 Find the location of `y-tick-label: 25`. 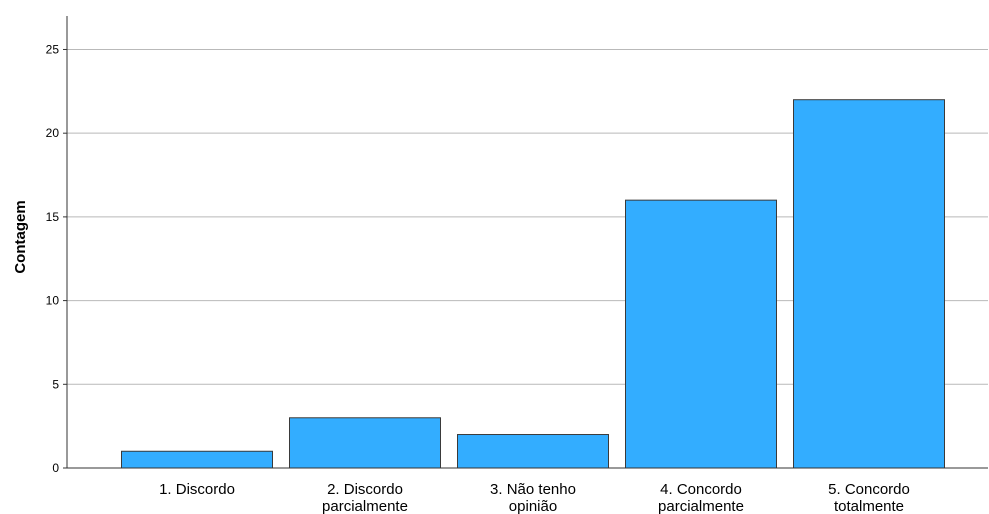

y-tick-label: 25 is located at coordinates (53, 49).